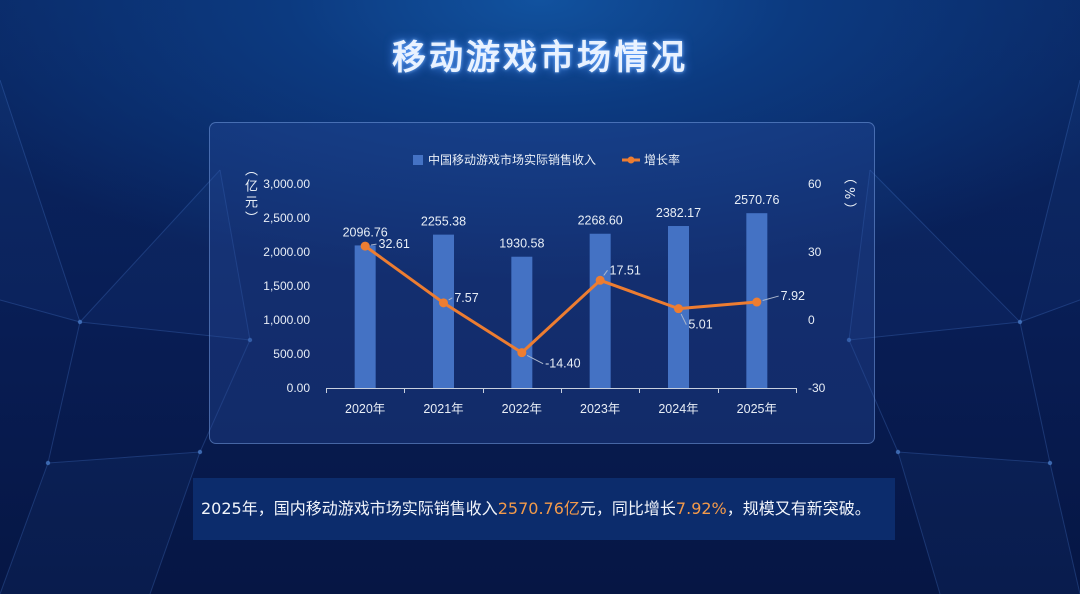 This screenshot has width=1080, height=594. What do you see at coordinates (443, 409) in the screenshot?
I see `x-axis-category-label: 2021年` at bounding box center [443, 409].